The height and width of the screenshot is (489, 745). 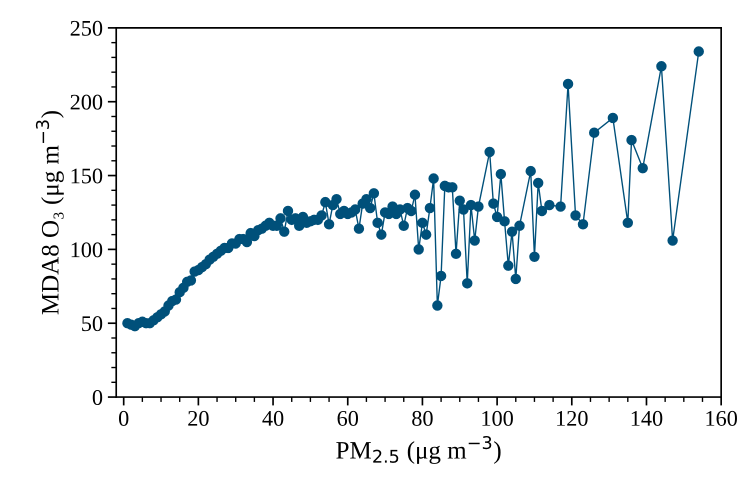 What do you see at coordinates (572, 418) in the screenshot?
I see `x-tick-label: 120` at bounding box center [572, 418].